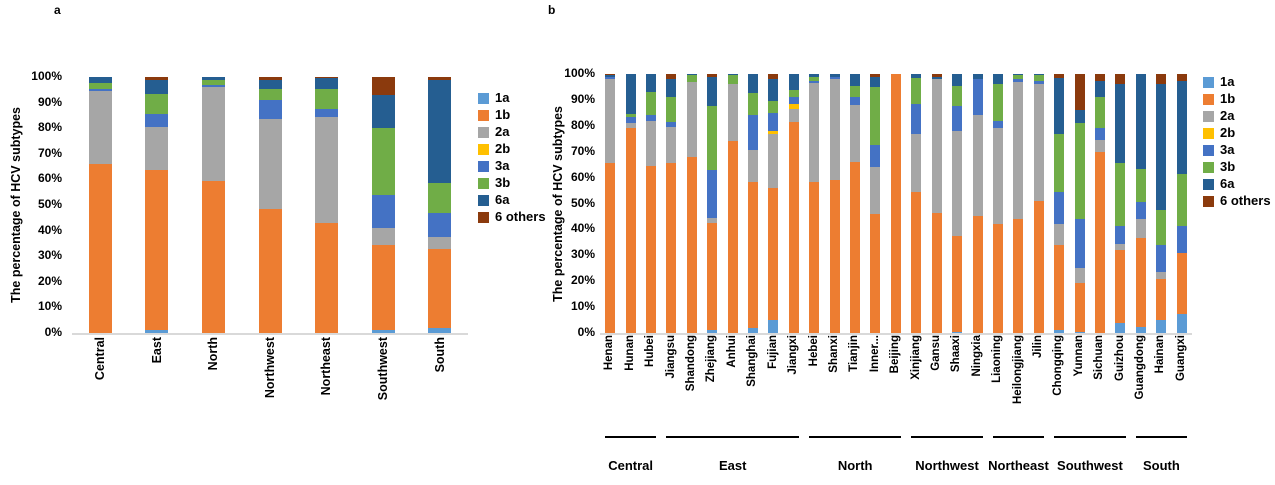  What do you see at coordinates (650, 351) in the screenshot?
I see `x-label-hubei: Hubei` at bounding box center [650, 351].